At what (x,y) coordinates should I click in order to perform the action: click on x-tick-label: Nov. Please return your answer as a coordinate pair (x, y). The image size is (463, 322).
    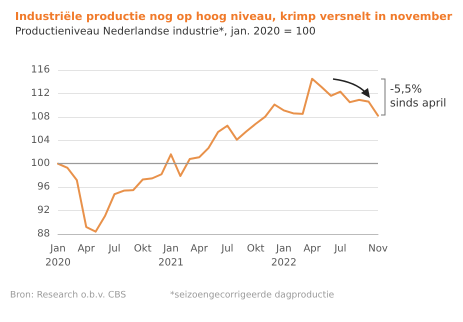
    Looking at the image, I should click on (378, 249).